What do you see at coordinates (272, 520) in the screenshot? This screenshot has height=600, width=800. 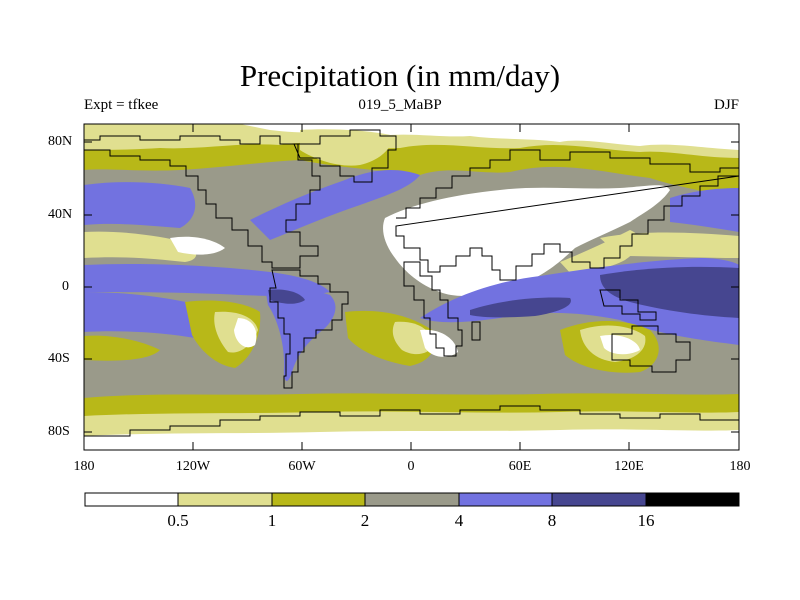 I see `colorbar-label: 1` at bounding box center [272, 520].